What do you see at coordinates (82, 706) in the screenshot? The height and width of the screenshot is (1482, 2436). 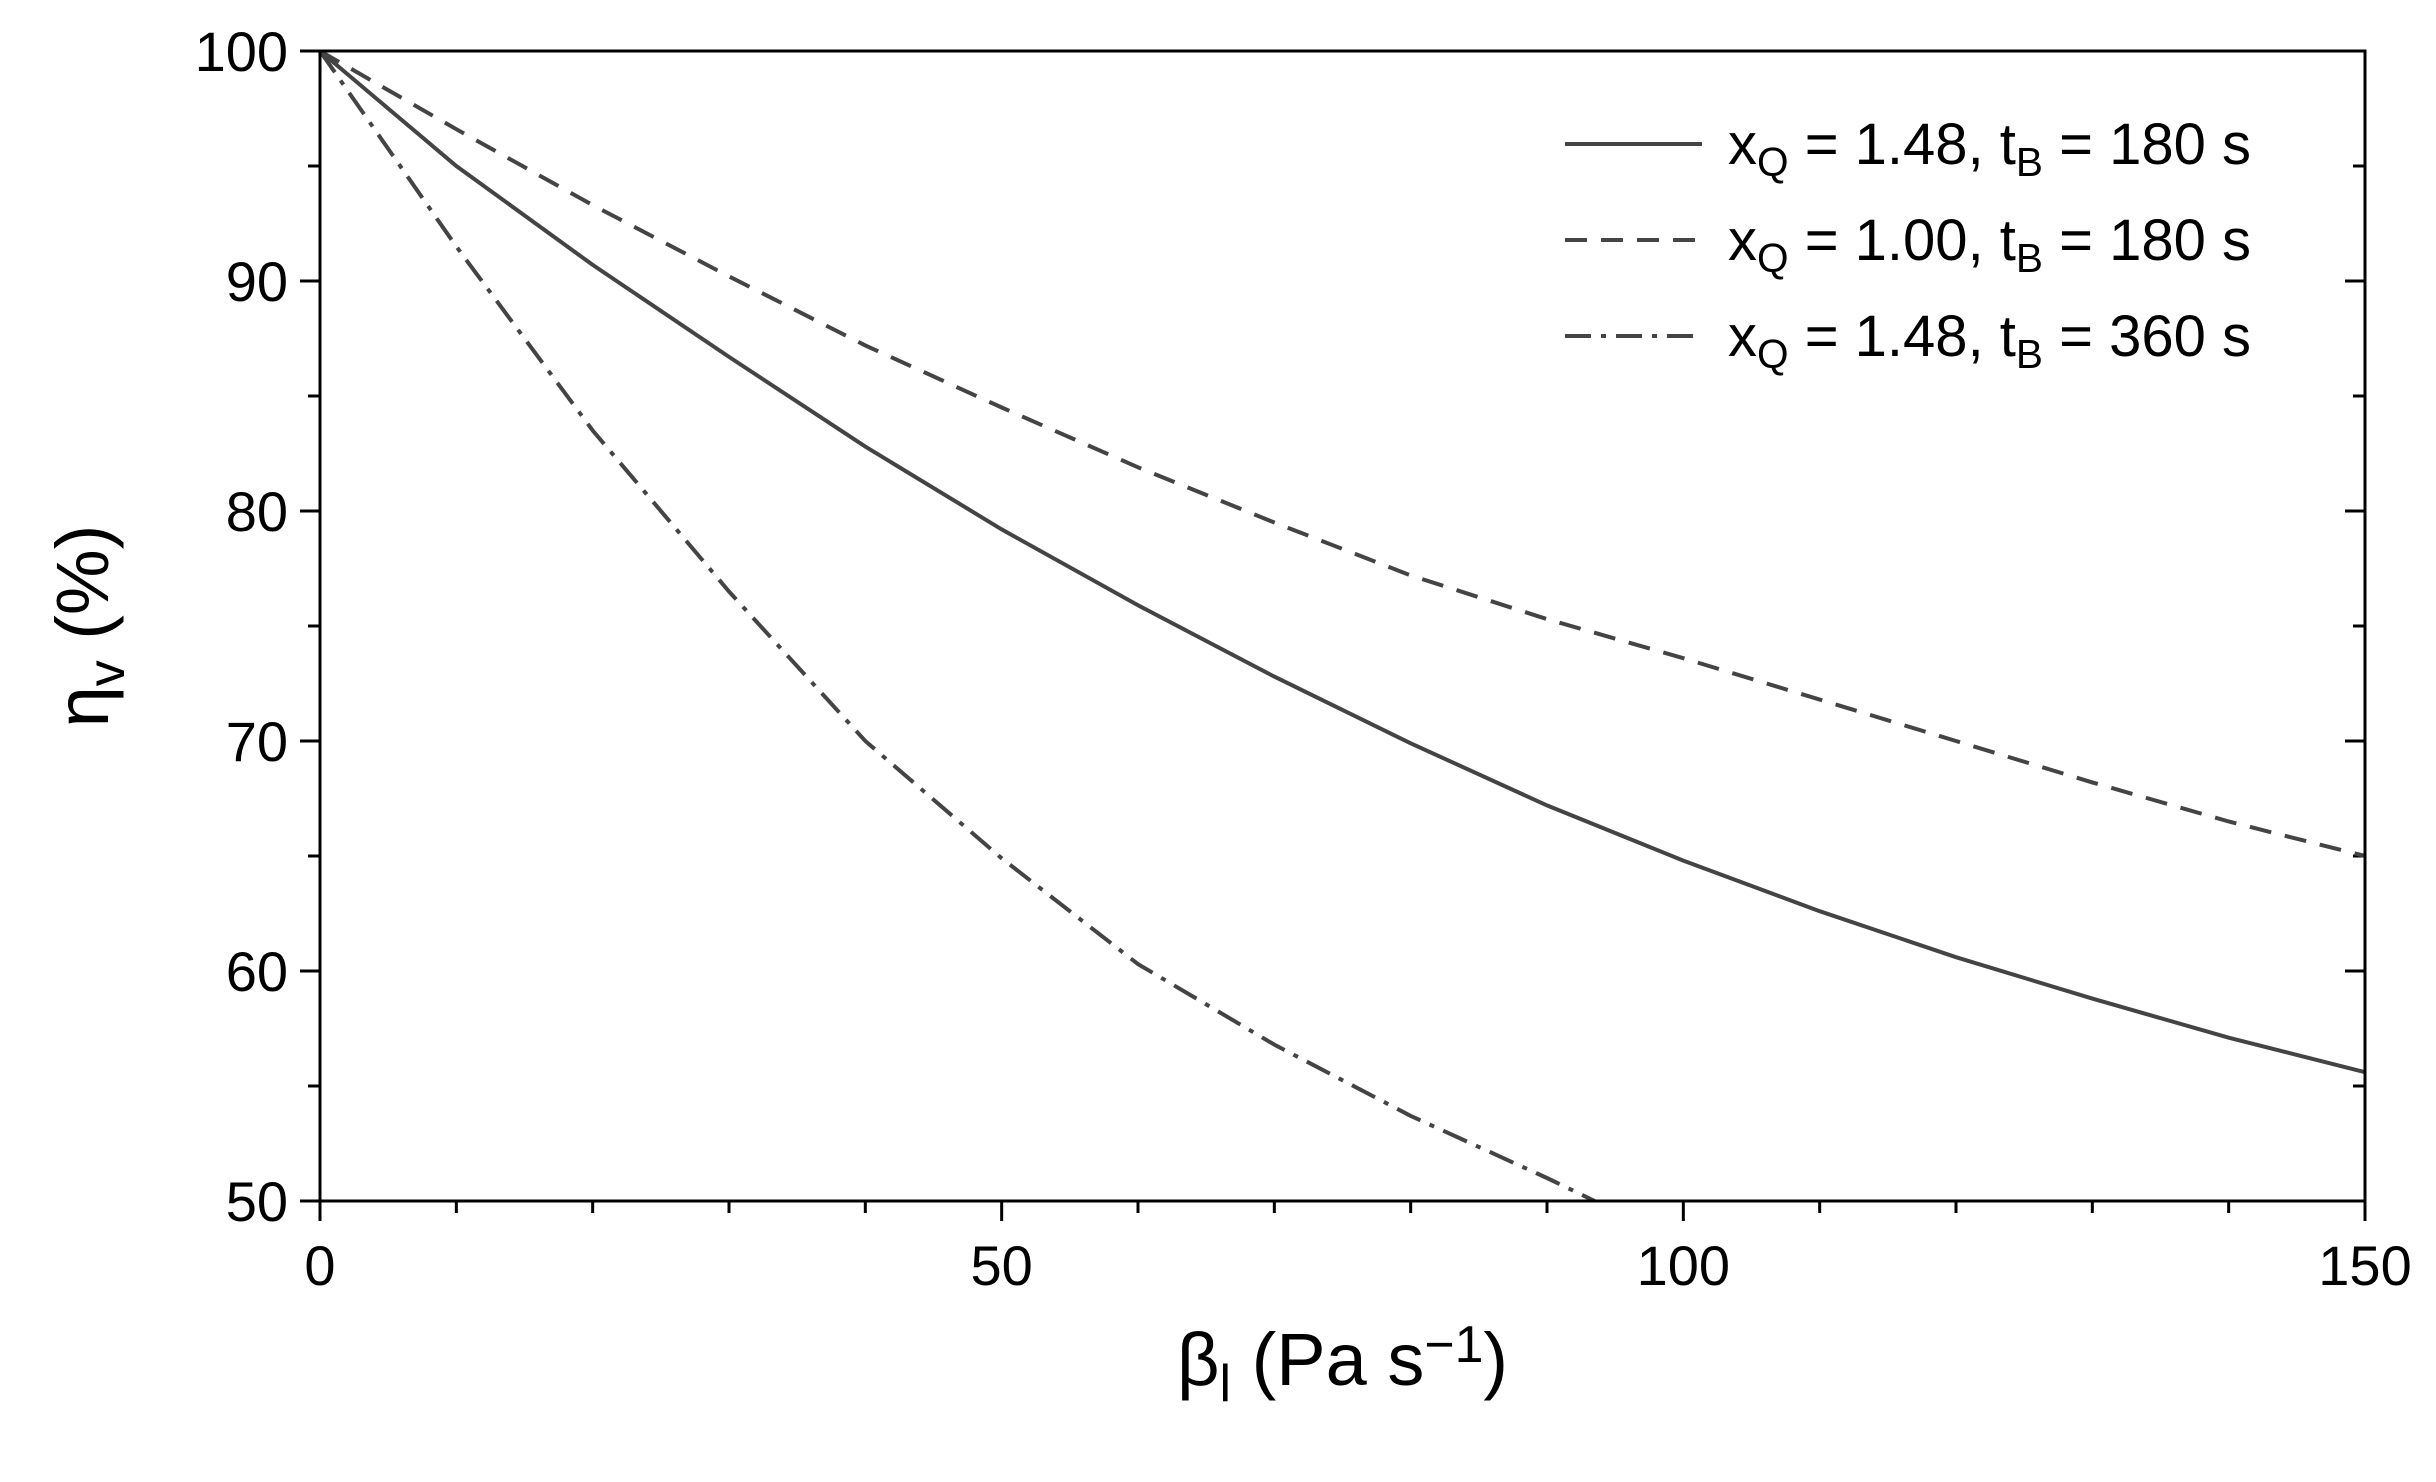 I see `label-text: η` at bounding box center [82, 706].